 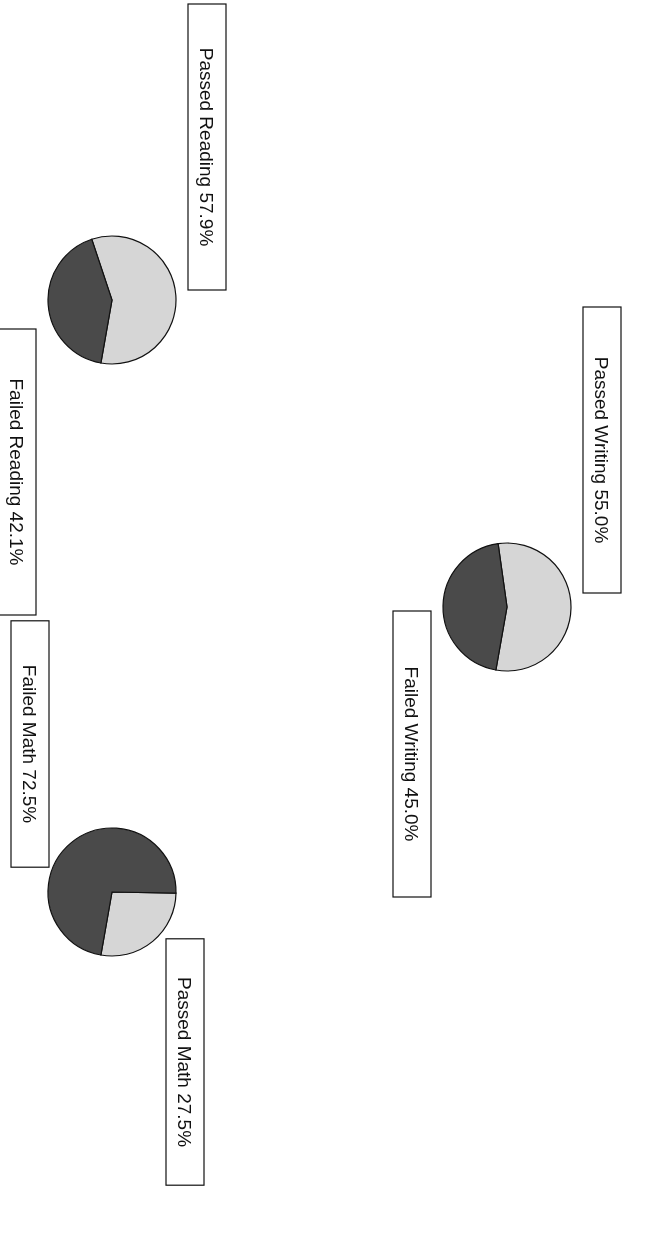 I want to click on slice-label: Passed Reading 57.9%, so click(x=206, y=147).